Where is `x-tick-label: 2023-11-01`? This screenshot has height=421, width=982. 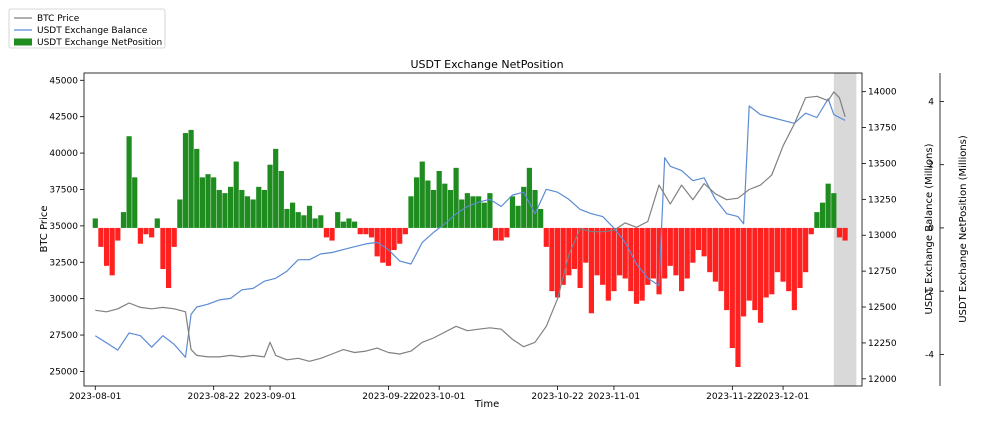
x-tick-label: 2023-11-01 is located at coordinates (614, 397).